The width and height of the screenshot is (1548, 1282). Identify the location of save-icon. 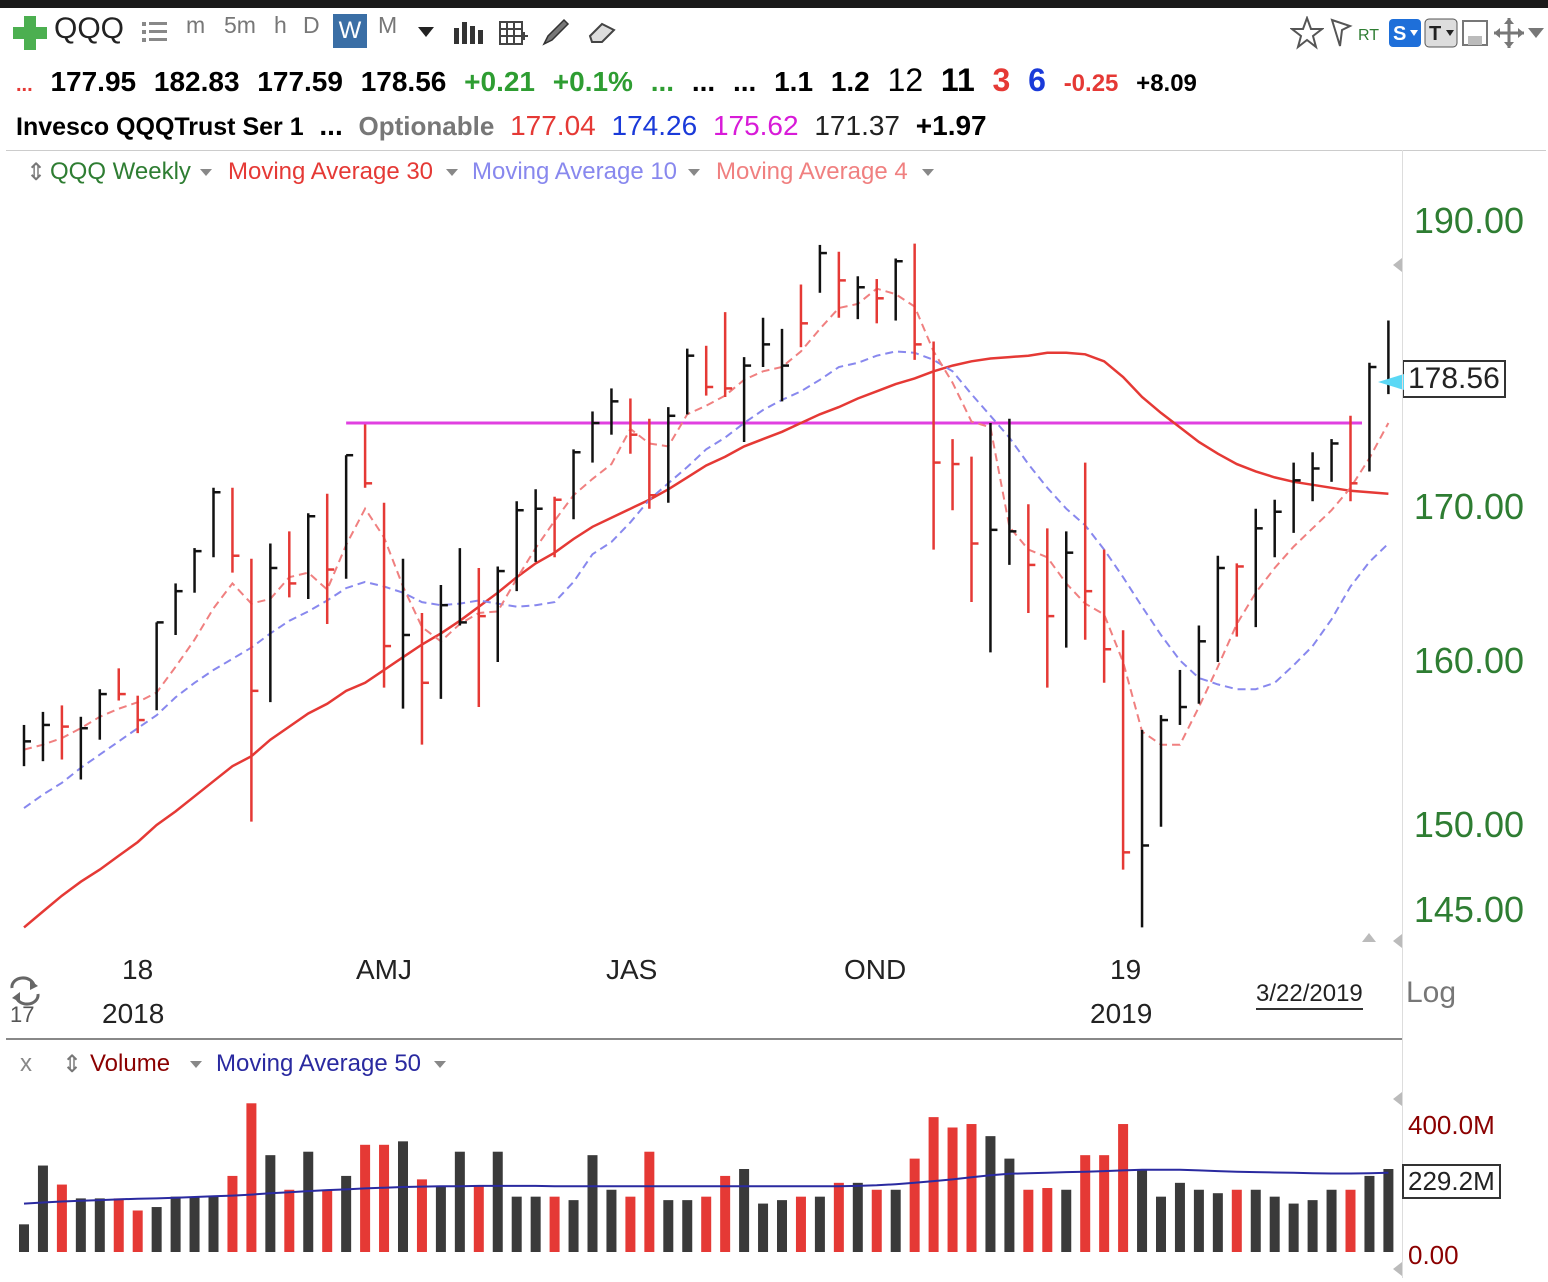
(1475, 33).